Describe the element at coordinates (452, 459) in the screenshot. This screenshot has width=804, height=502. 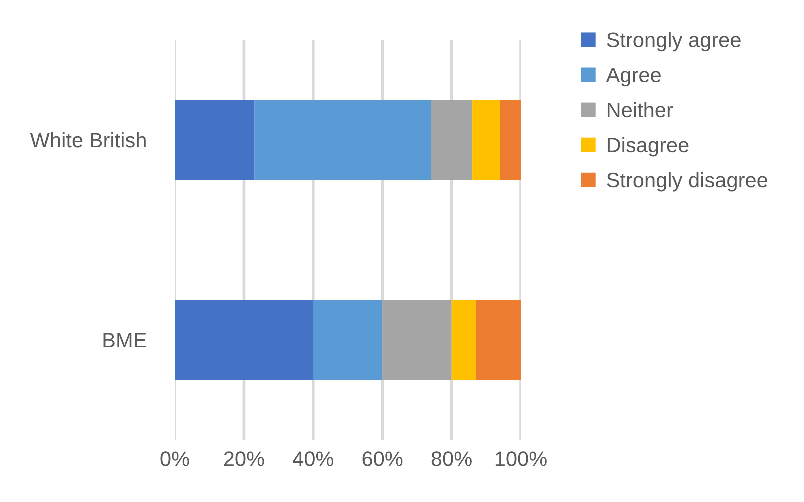
I see `x-tick-label: 80%` at that location.